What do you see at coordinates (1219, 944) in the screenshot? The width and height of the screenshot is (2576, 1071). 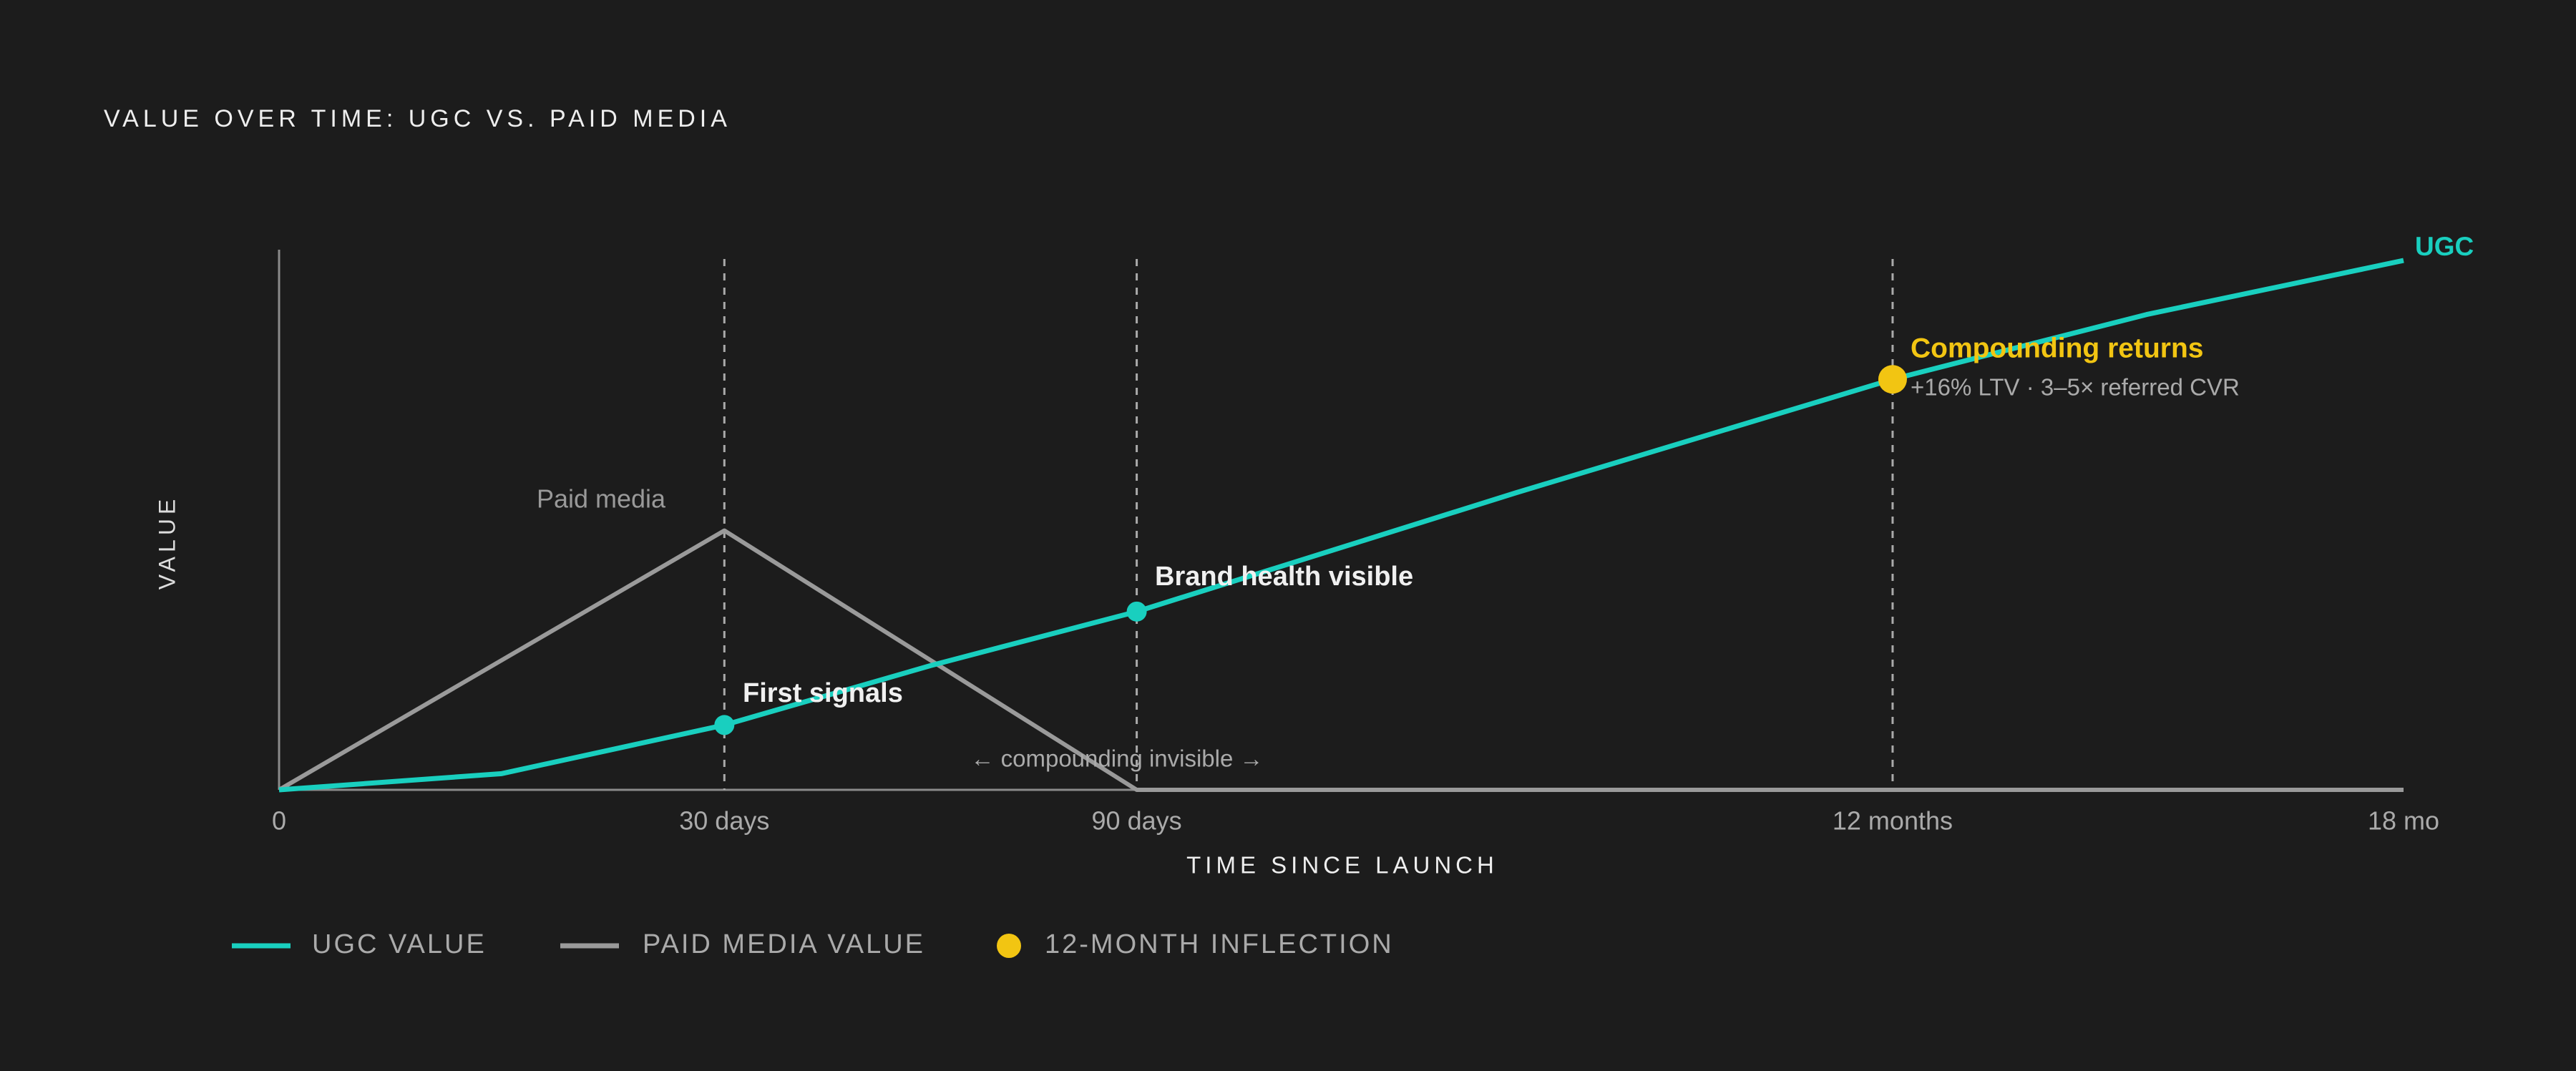 I see `legend-label: 12-MONTH INFLECTION` at bounding box center [1219, 944].